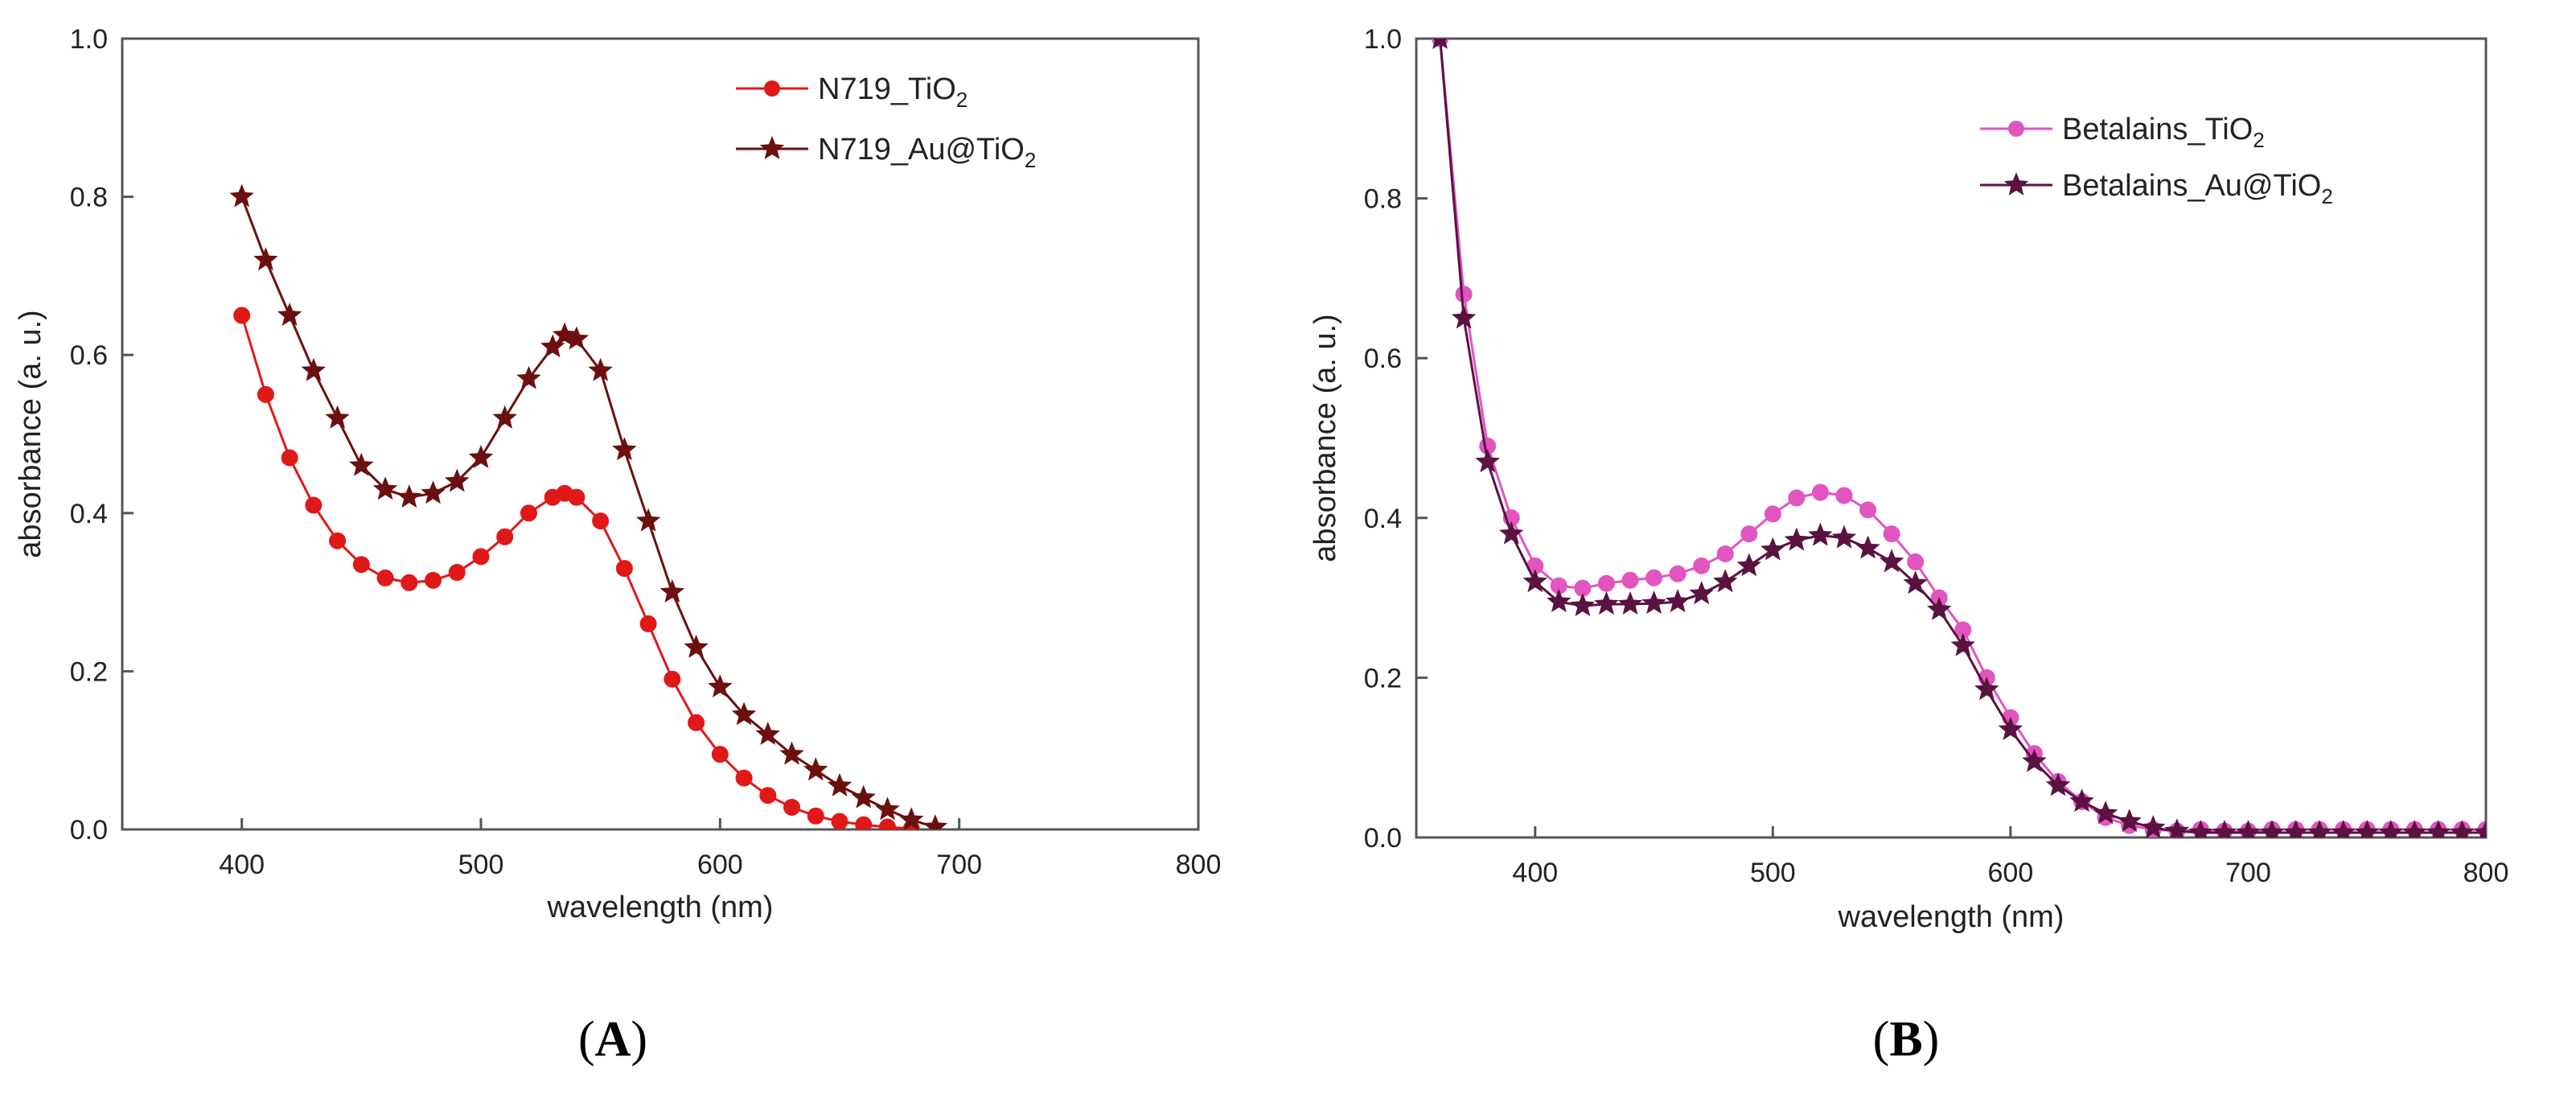 This screenshot has width=2576, height=1111. Describe the element at coordinates (2191, 186) in the screenshot. I see `legend-label-main: Betalains_Au@TiO` at that location.